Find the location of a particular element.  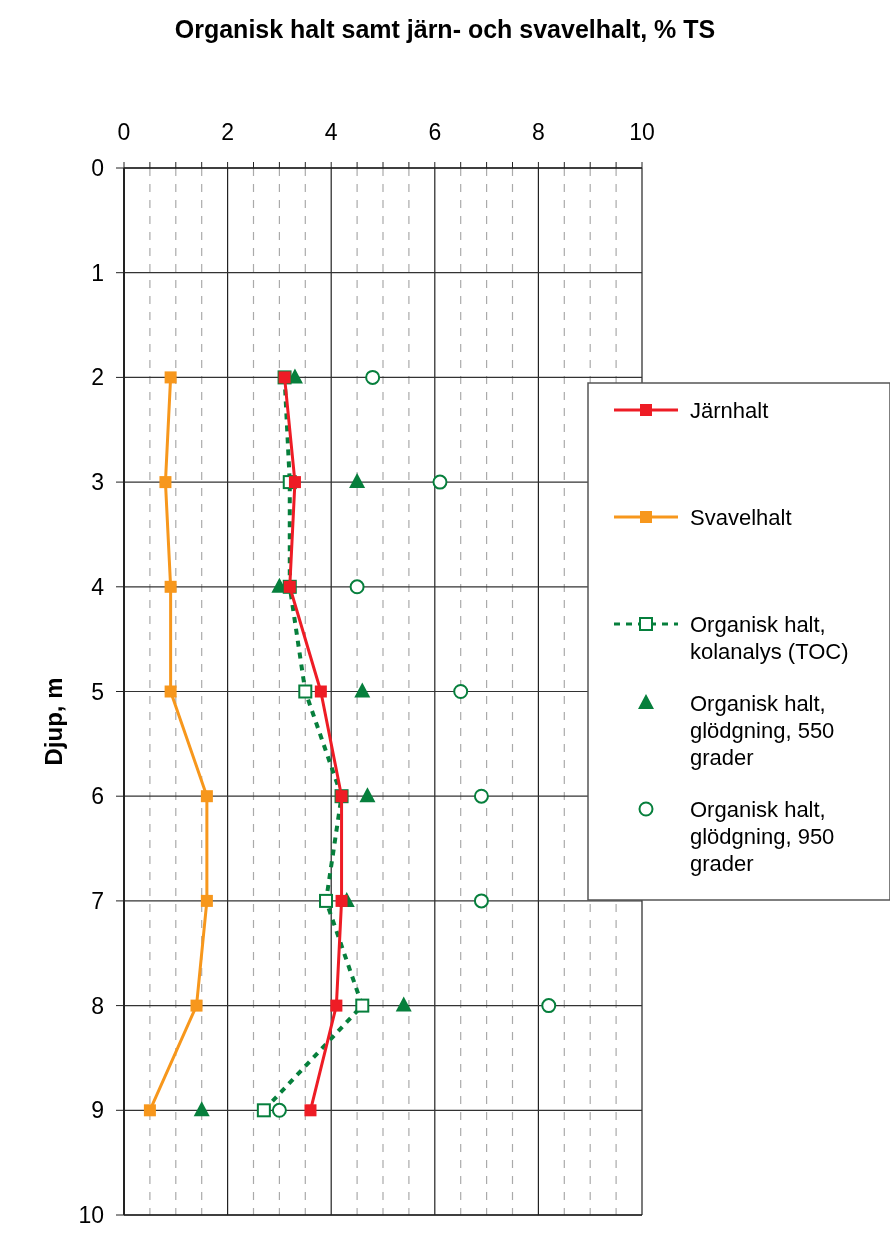

y-tick-label: 7 is located at coordinates (97, 900).